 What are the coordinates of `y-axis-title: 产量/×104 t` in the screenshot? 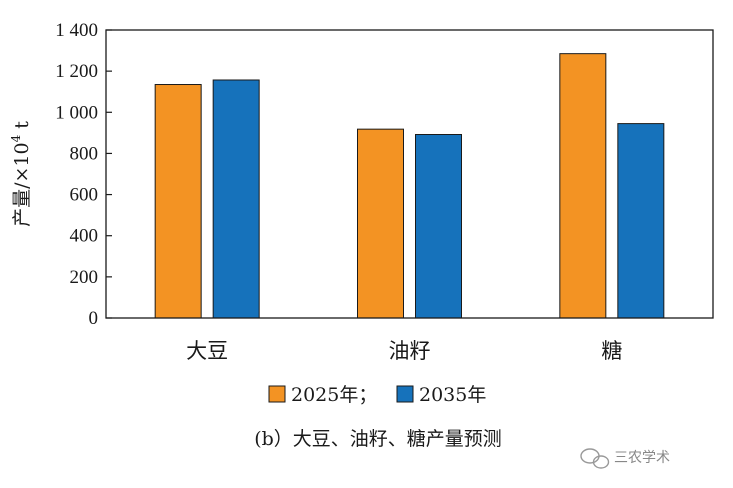 It's located at (21, 174).